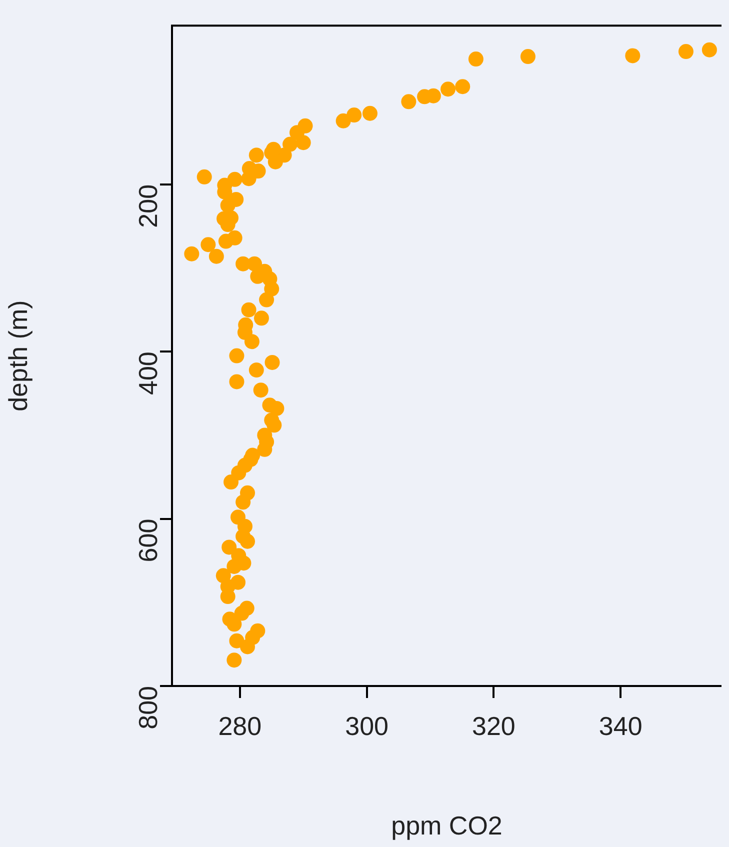  I want to click on x-tick-label: 300, so click(366, 725).